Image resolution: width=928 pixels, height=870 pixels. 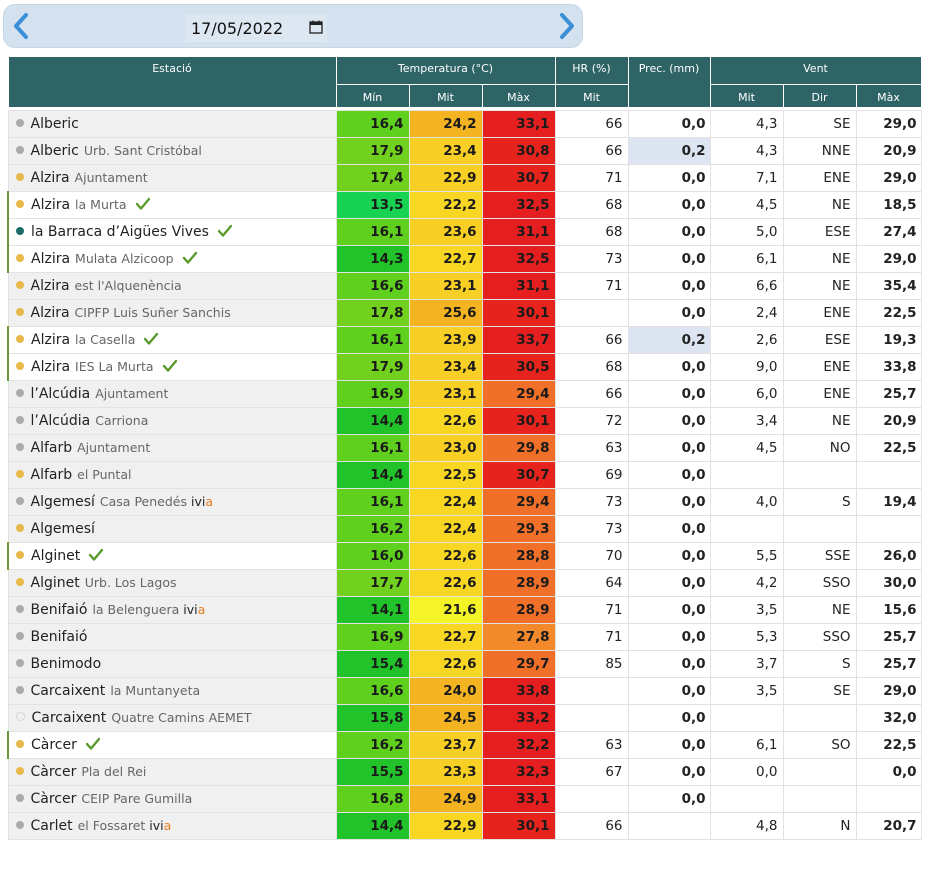 I want to click on station-name: Benimodo, so click(x=66, y=664).